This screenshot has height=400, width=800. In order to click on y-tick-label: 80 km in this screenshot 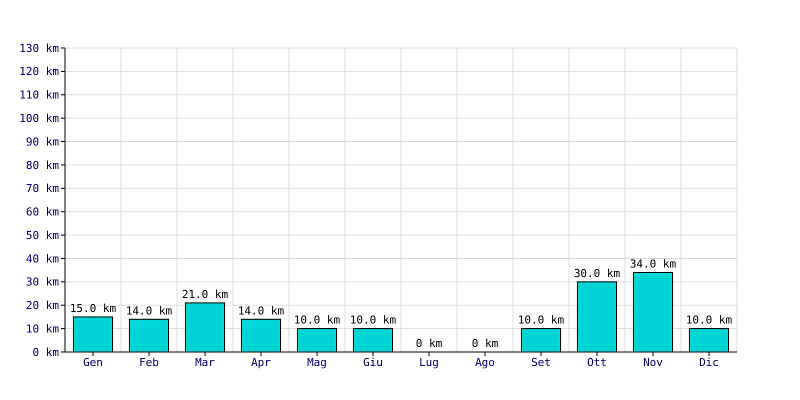, I will do `click(43, 165)`.